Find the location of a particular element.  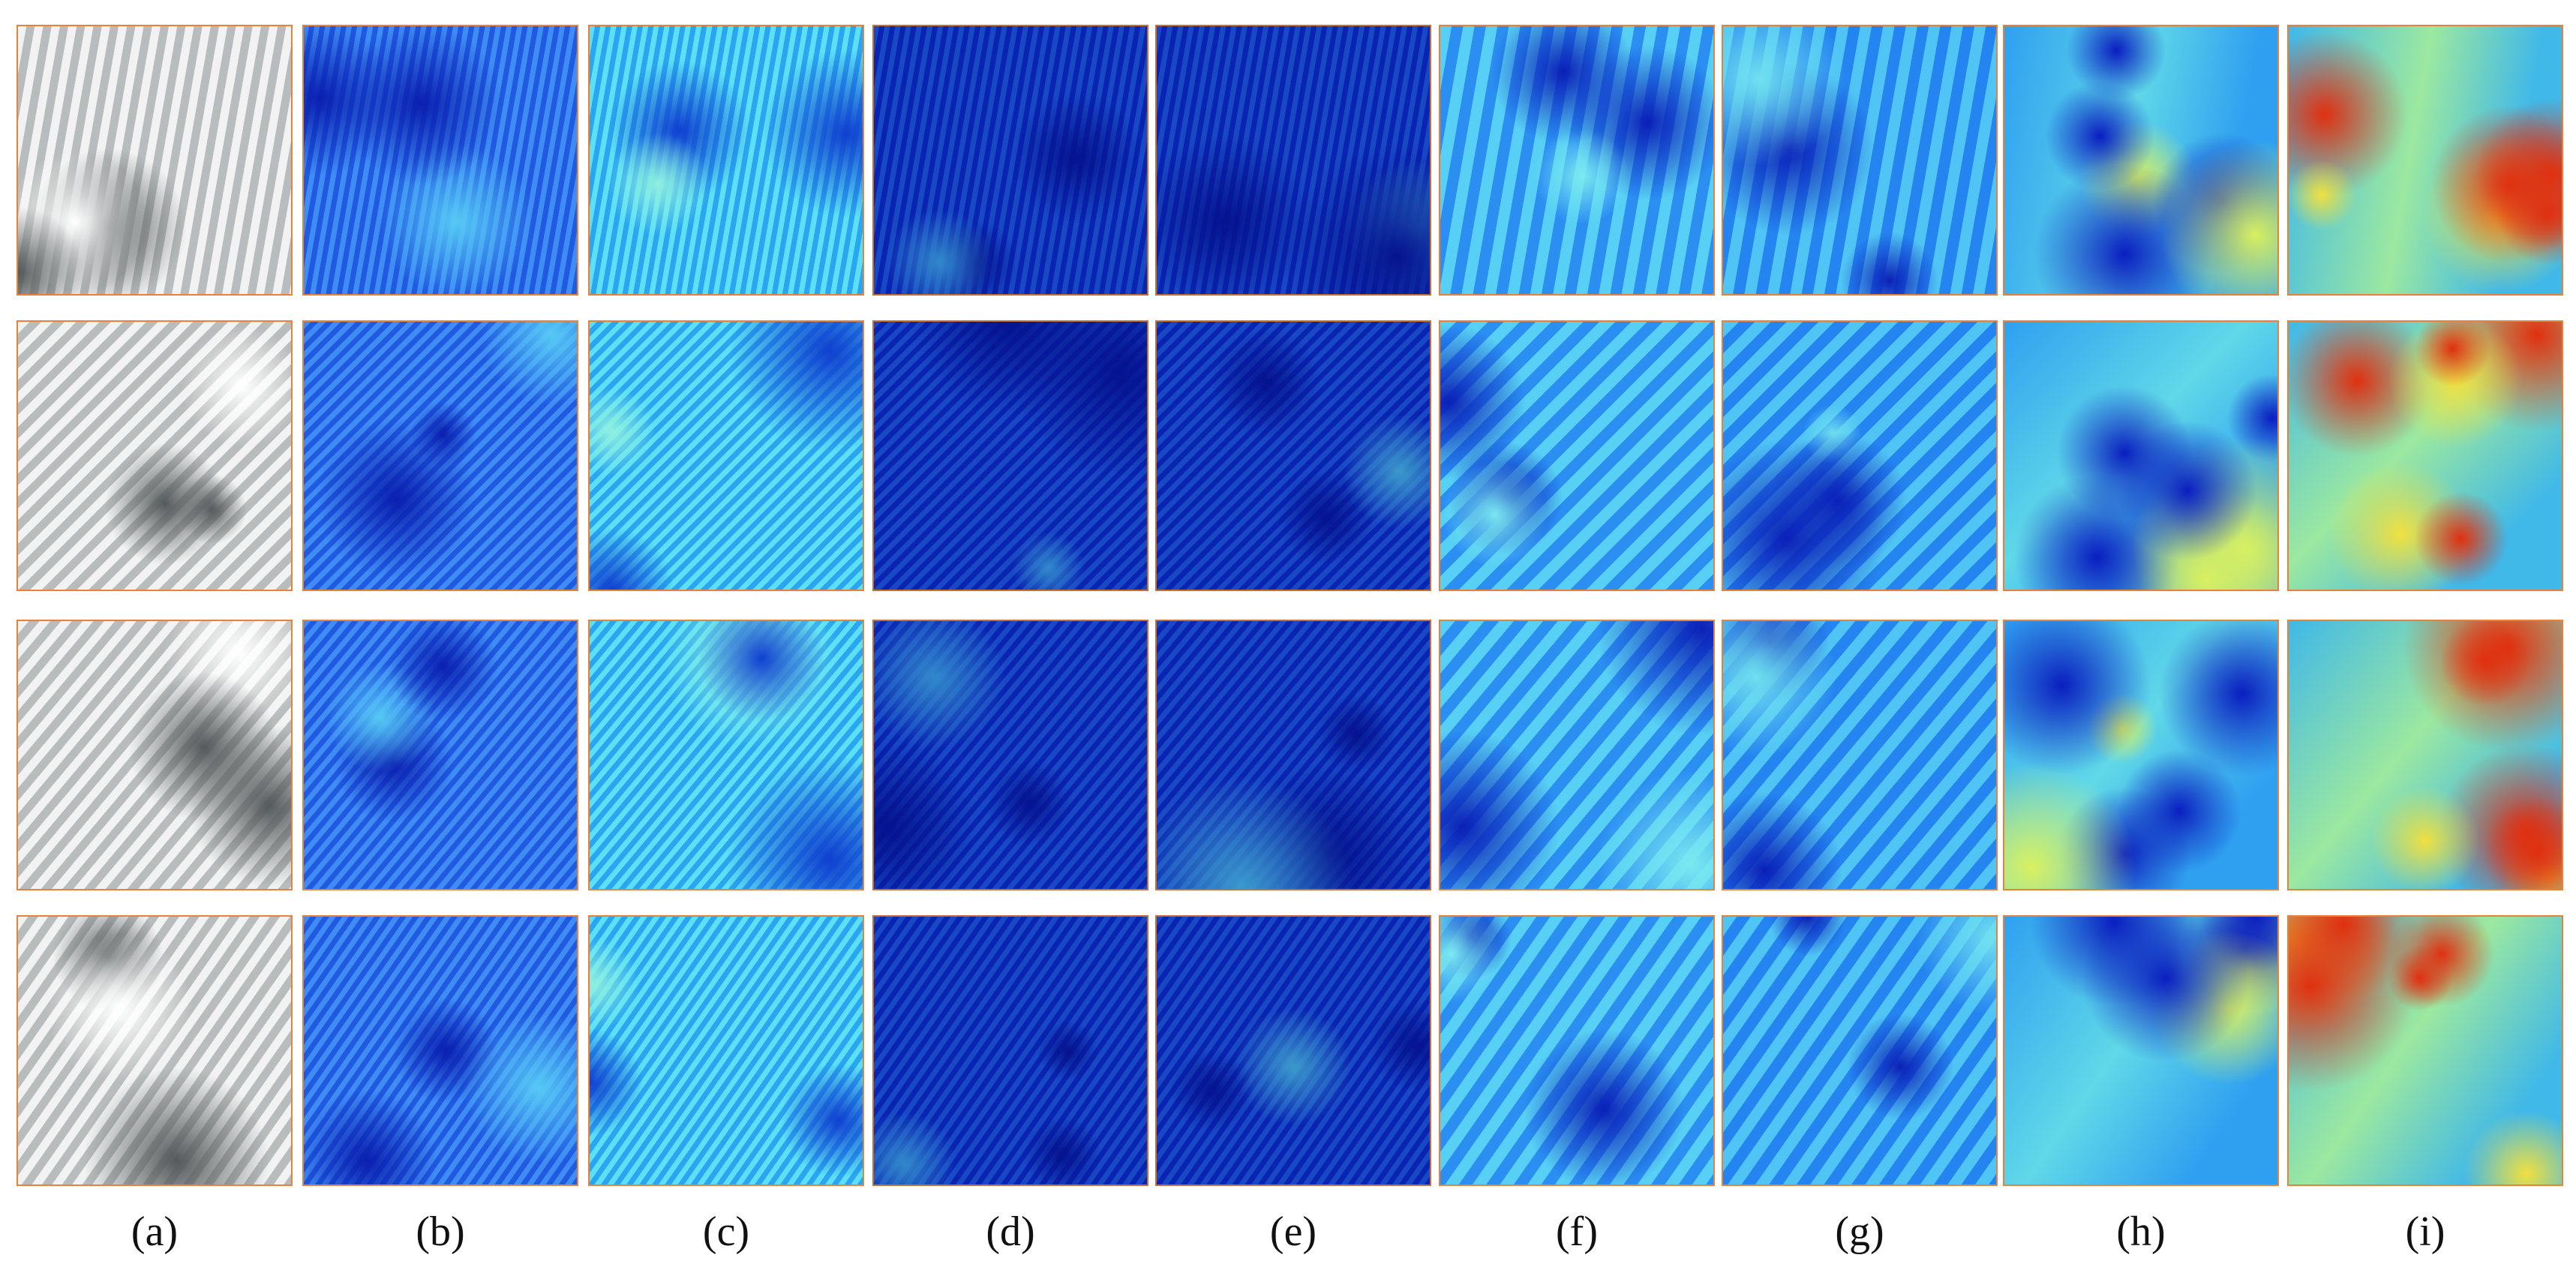

column-label: (h) is located at coordinates (2141, 1231).